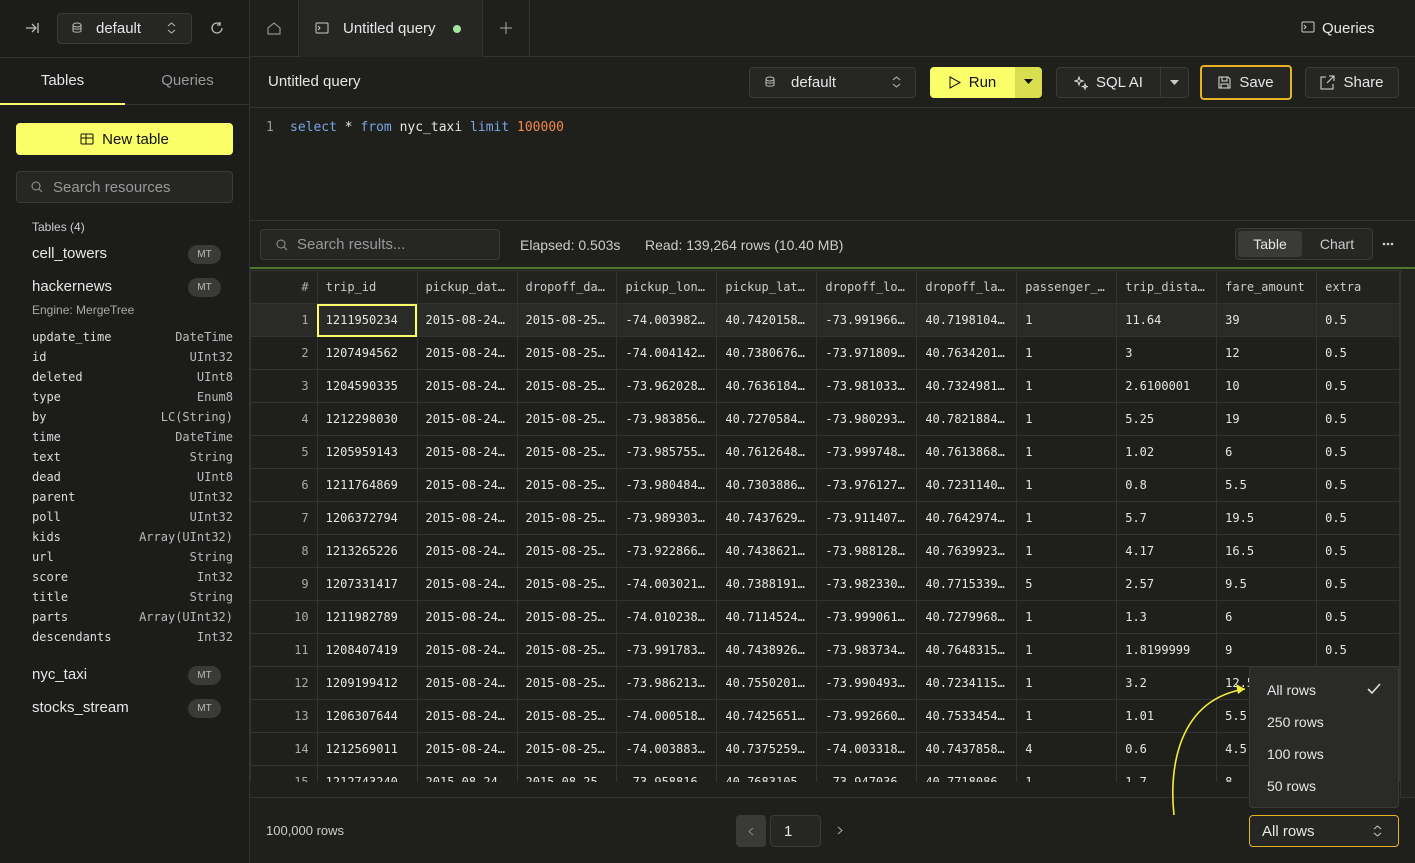 This screenshot has height=863, width=1415. What do you see at coordinates (1167, 320) in the screenshot?
I see `table-cell: 11.64` at bounding box center [1167, 320].